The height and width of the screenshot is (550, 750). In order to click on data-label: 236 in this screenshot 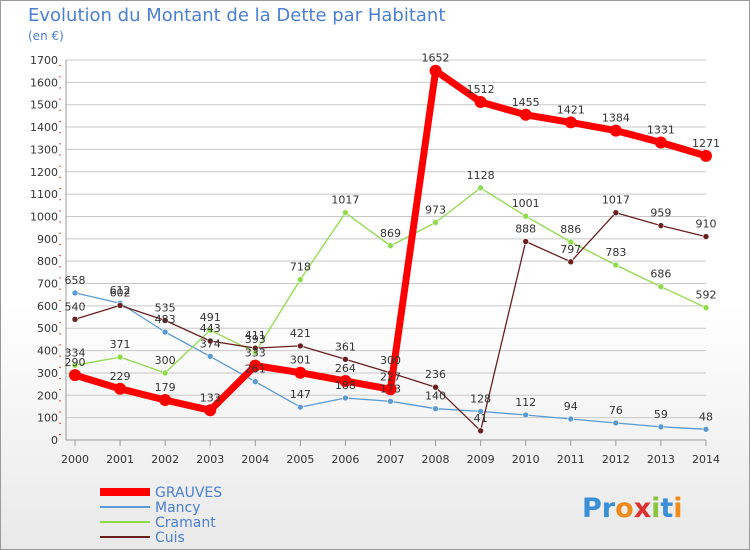, I will do `click(435, 374)`.